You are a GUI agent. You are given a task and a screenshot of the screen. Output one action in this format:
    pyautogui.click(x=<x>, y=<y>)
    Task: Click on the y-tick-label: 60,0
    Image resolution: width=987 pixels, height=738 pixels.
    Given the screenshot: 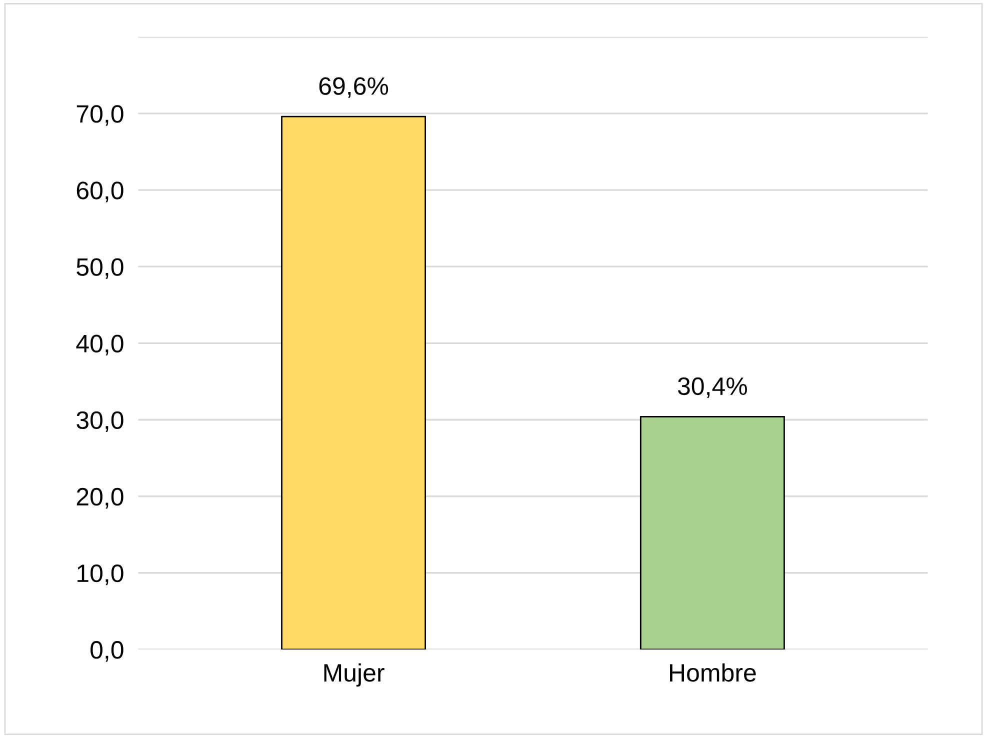 What is the action you would take?
    pyautogui.click(x=100, y=192)
    